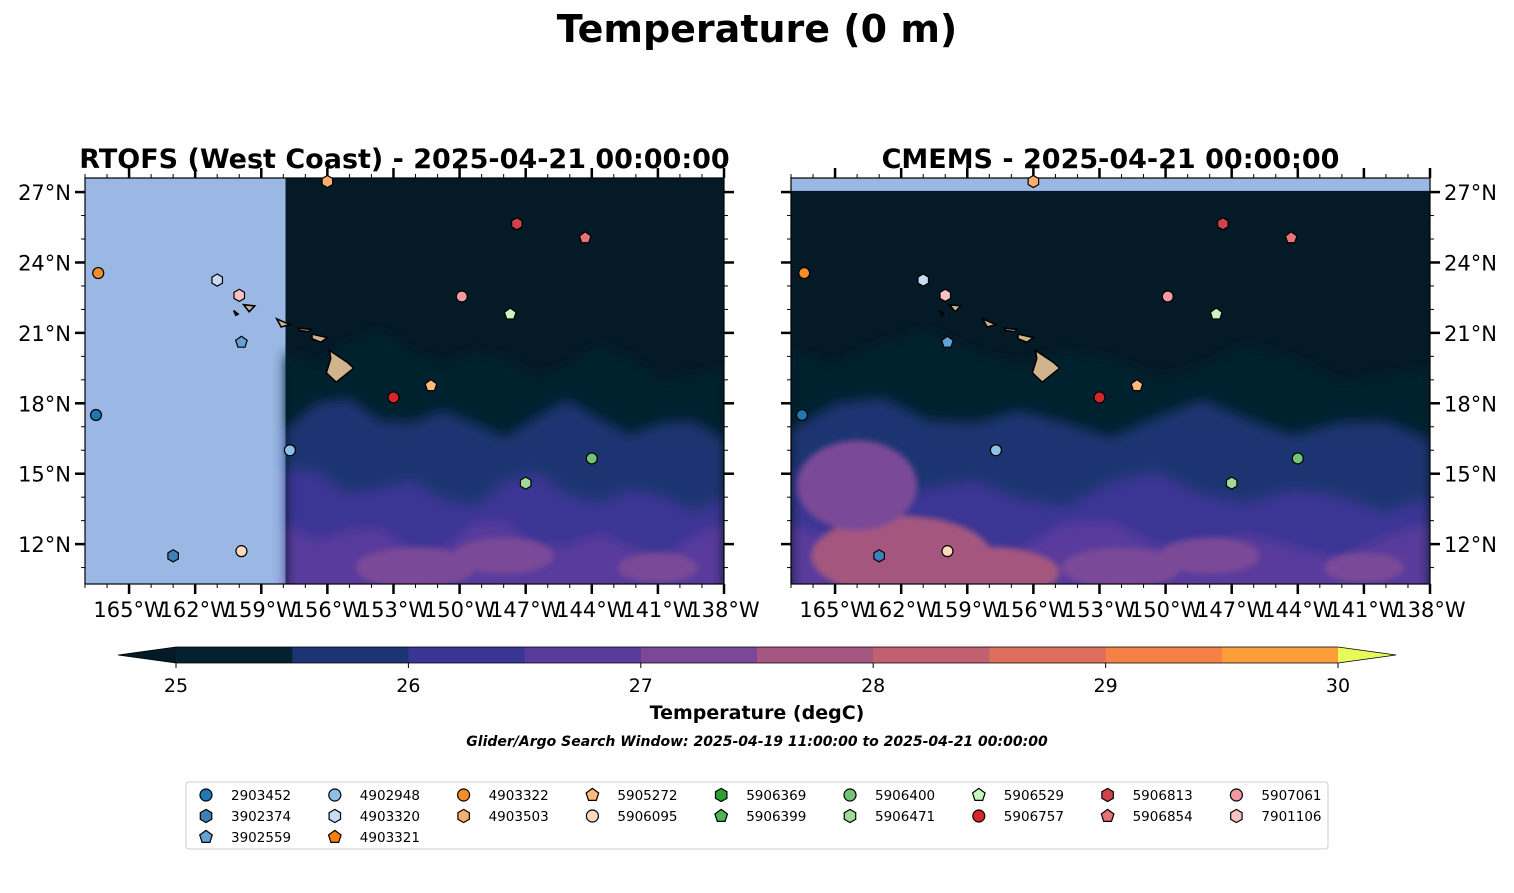 Image resolution: width=1514 pixels, height=893 pixels. I want to click on legend-label: 5906529, so click(1034, 796).